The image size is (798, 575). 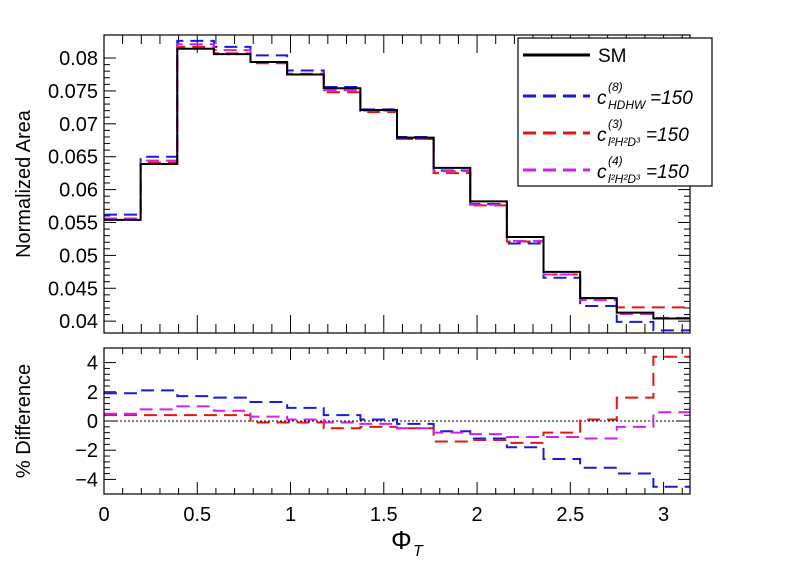 What do you see at coordinates (401, 540) in the screenshot?
I see `svg-text: Φ` at bounding box center [401, 540].